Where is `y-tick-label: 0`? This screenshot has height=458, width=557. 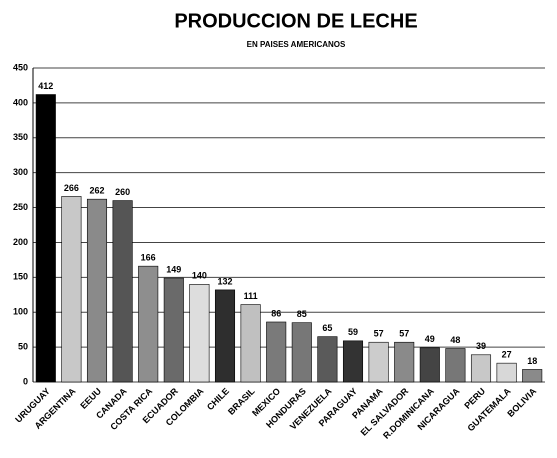 y-tick-label: 0 is located at coordinates (25, 381).